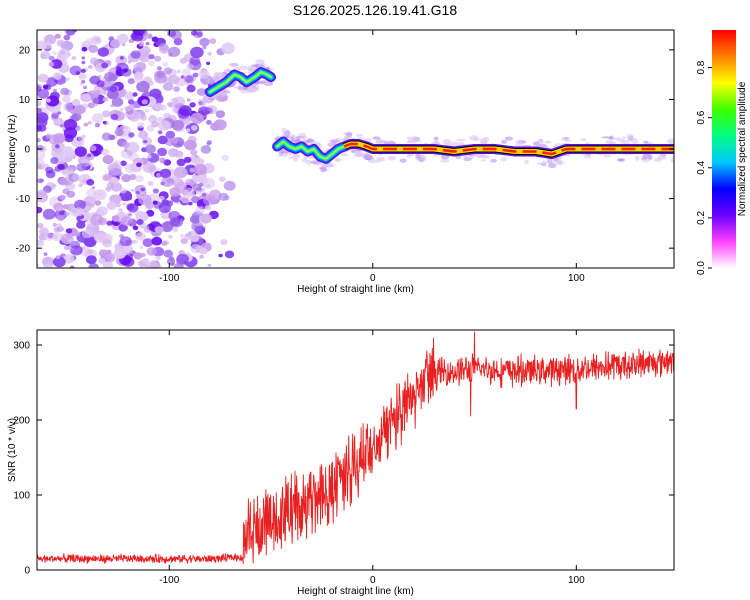  What do you see at coordinates (169, 580) in the screenshot?
I see `bottom-xtick-label: -100` at bounding box center [169, 580].